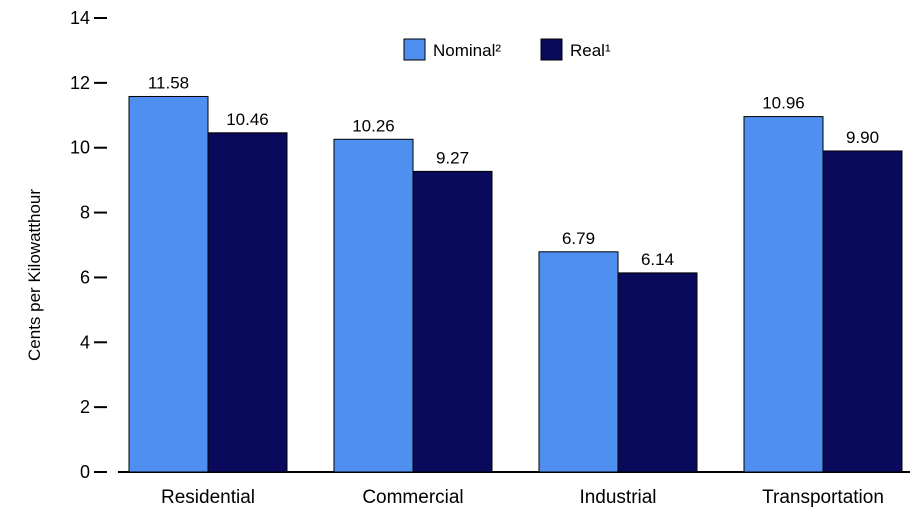 The width and height of the screenshot is (910, 514). What do you see at coordinates (85, 213) in the screenshot?
I see `y-tick-label: 8` at bounding box center [85, 213].